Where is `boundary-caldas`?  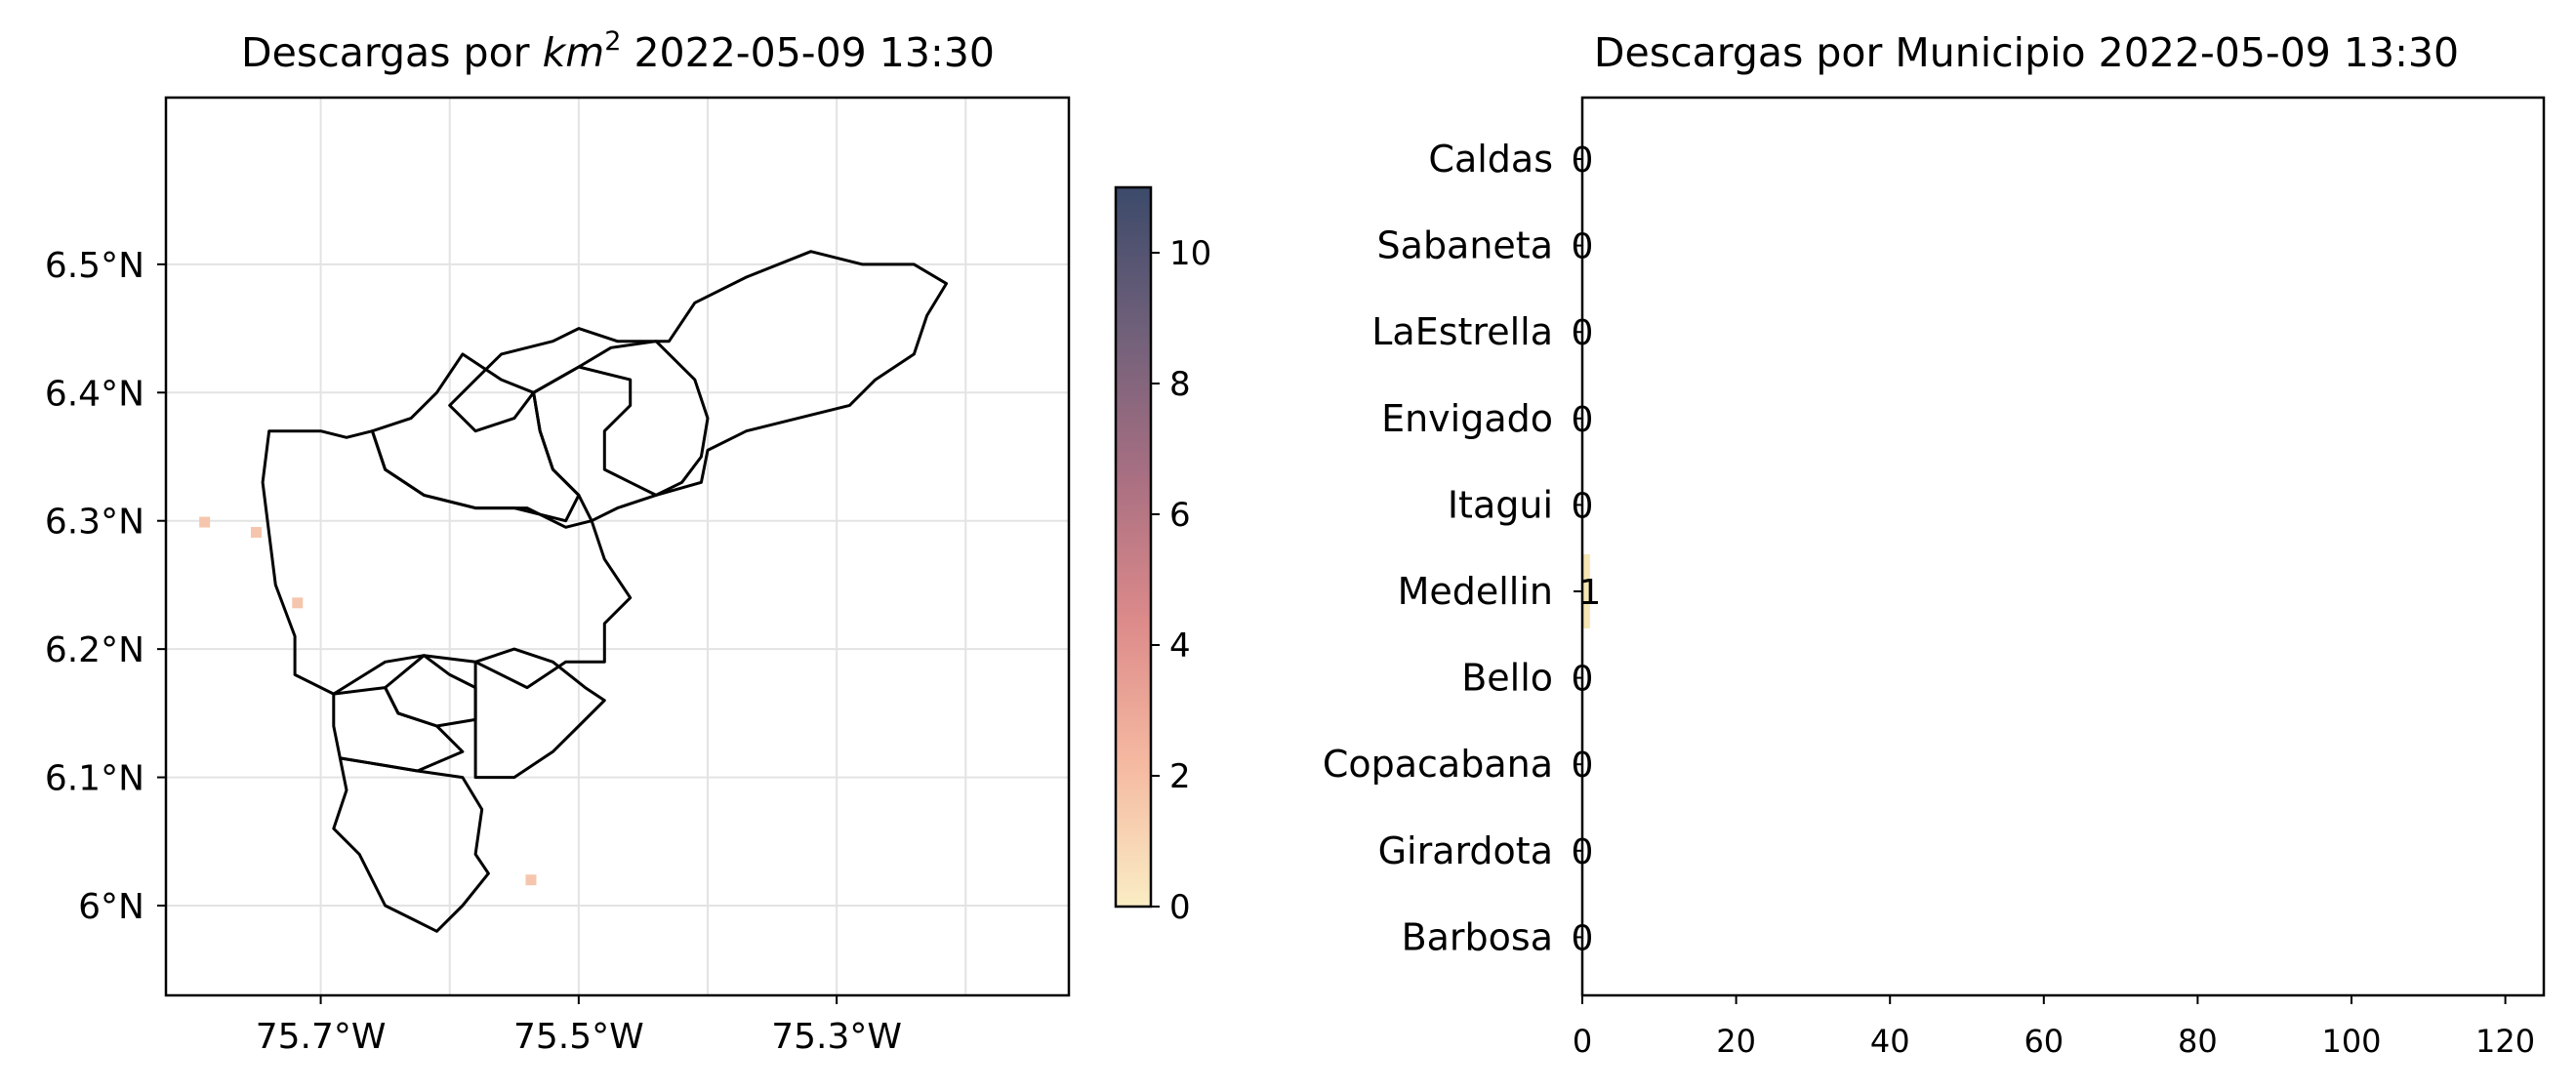
boundary-caldas is located at coordinates (411, 844).